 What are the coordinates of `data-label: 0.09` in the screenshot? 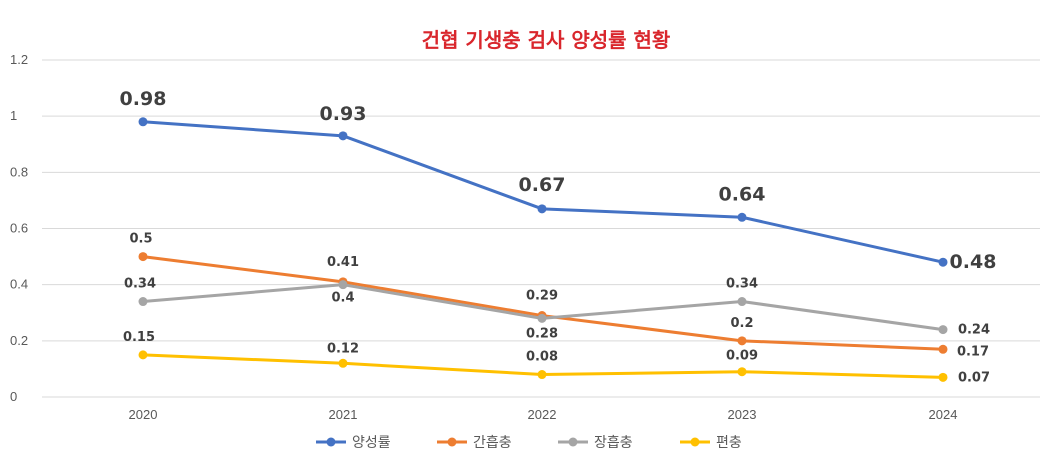 It's located at (742, 356).